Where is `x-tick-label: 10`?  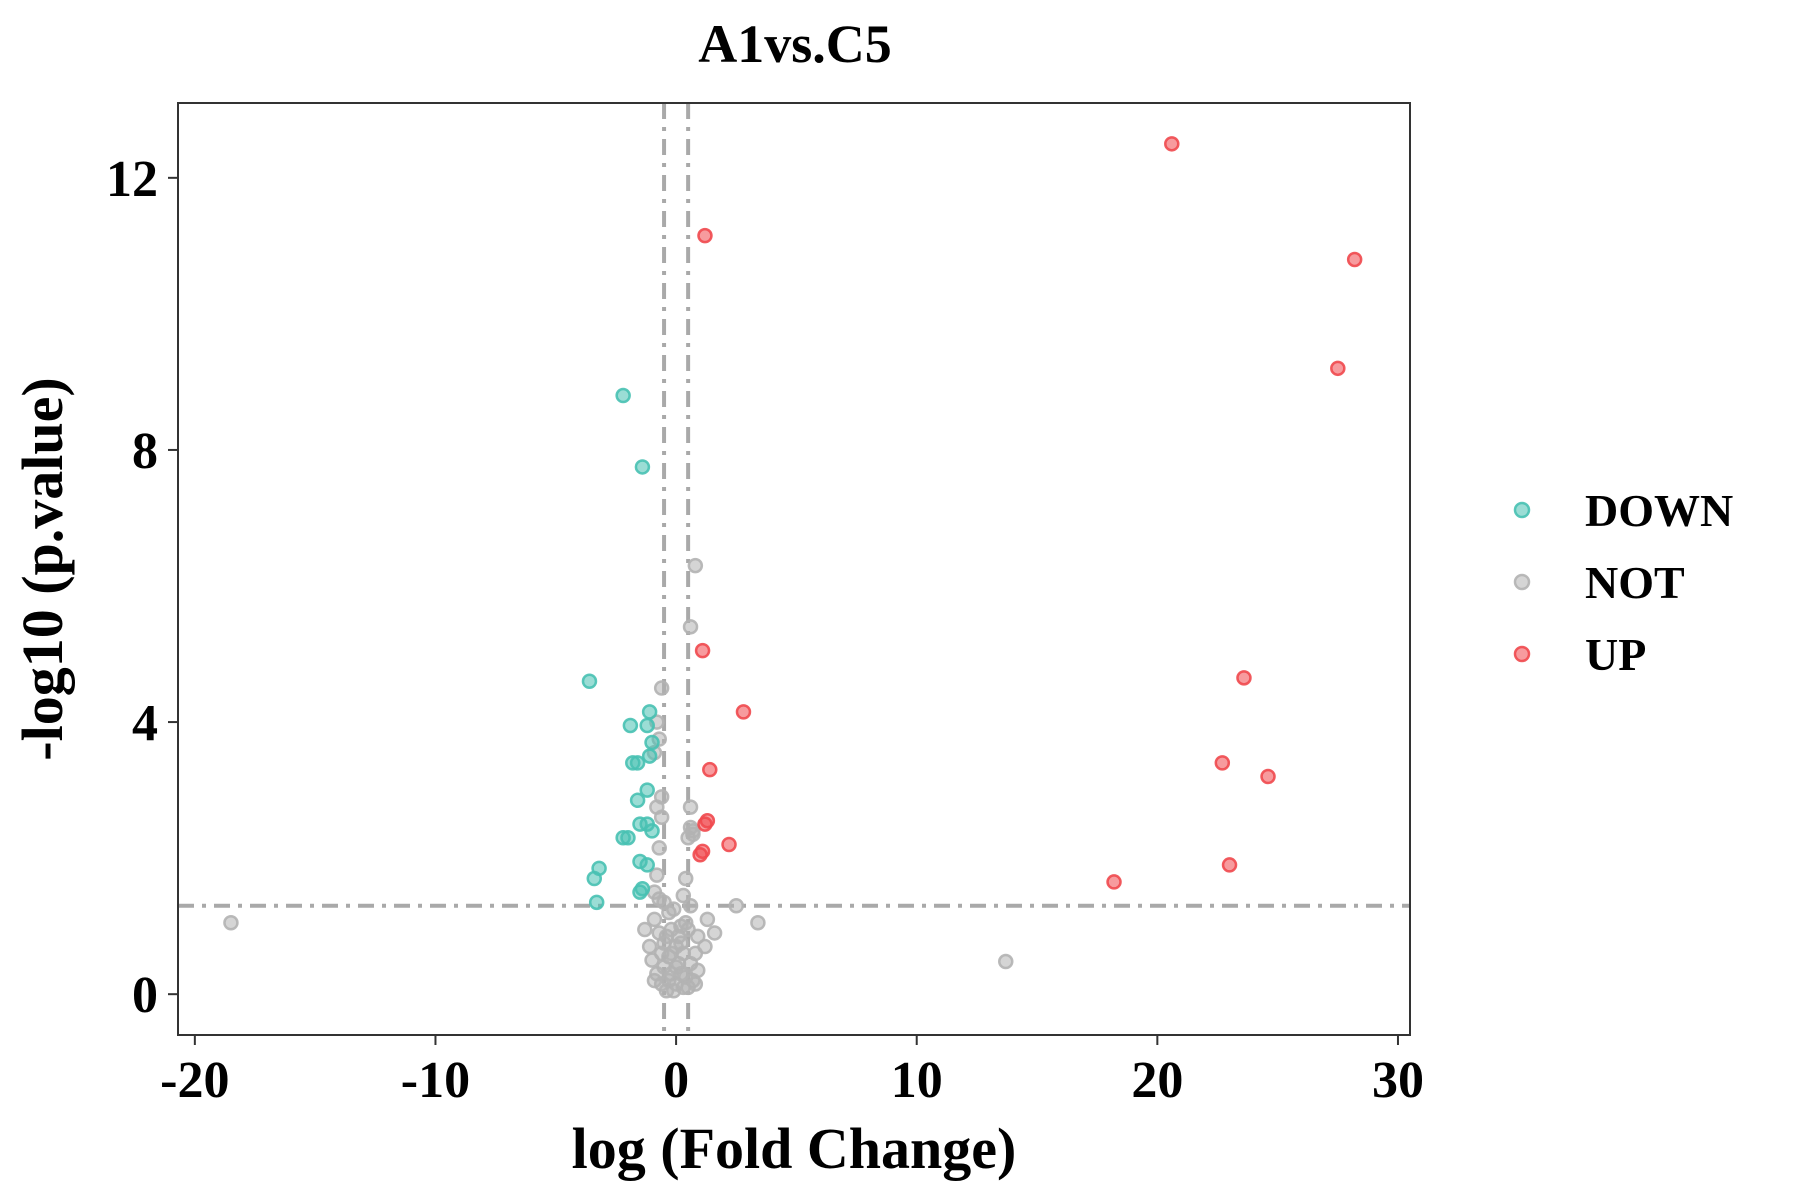 x-tick-label: 10 is located at coordinates (917, 1080).